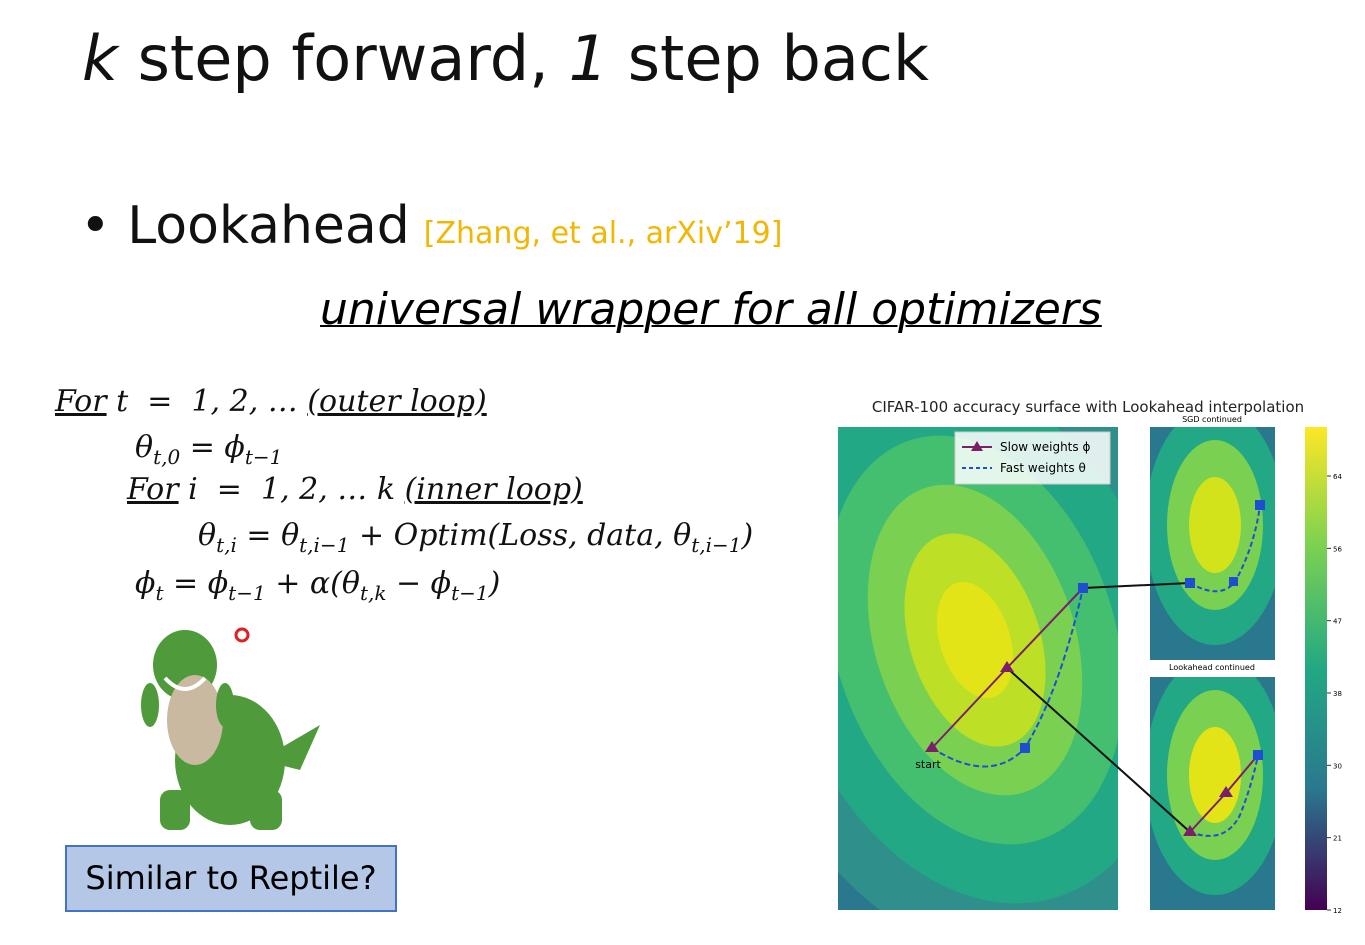  I want to click on expr: ϕ, so click(145, 583).